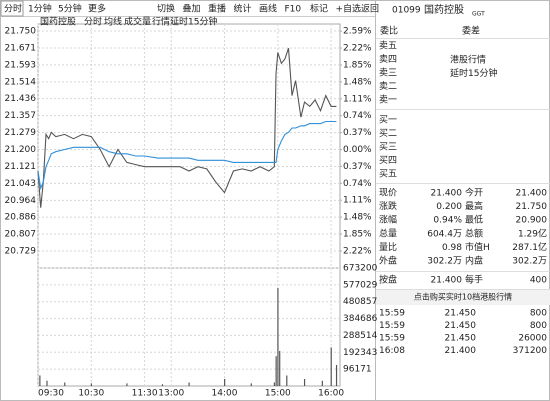 The height and width of the screenshot is (401, 550). Describe the element at coordinates (21, 201) in the screenshot. I see `y-tick-label: 20.964` at that location.